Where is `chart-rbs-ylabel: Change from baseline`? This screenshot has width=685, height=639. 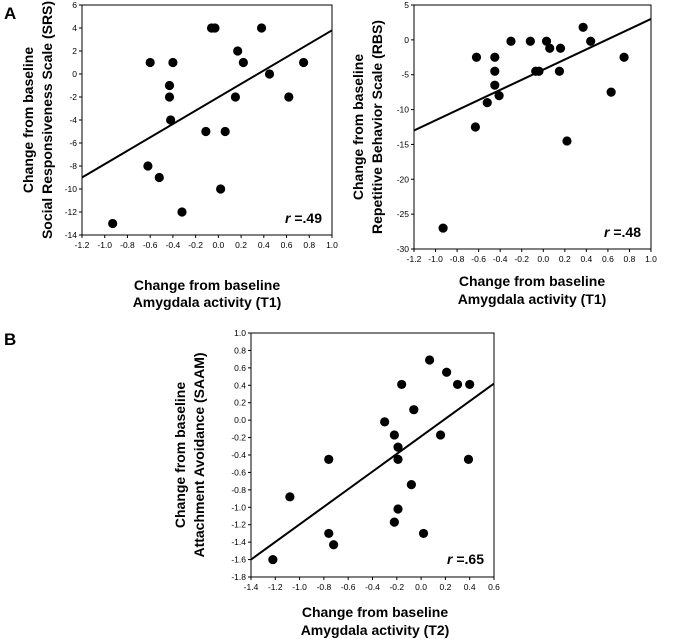 chart-rbs-ylabel: Change from baseline is located at coordinates (358, 127).